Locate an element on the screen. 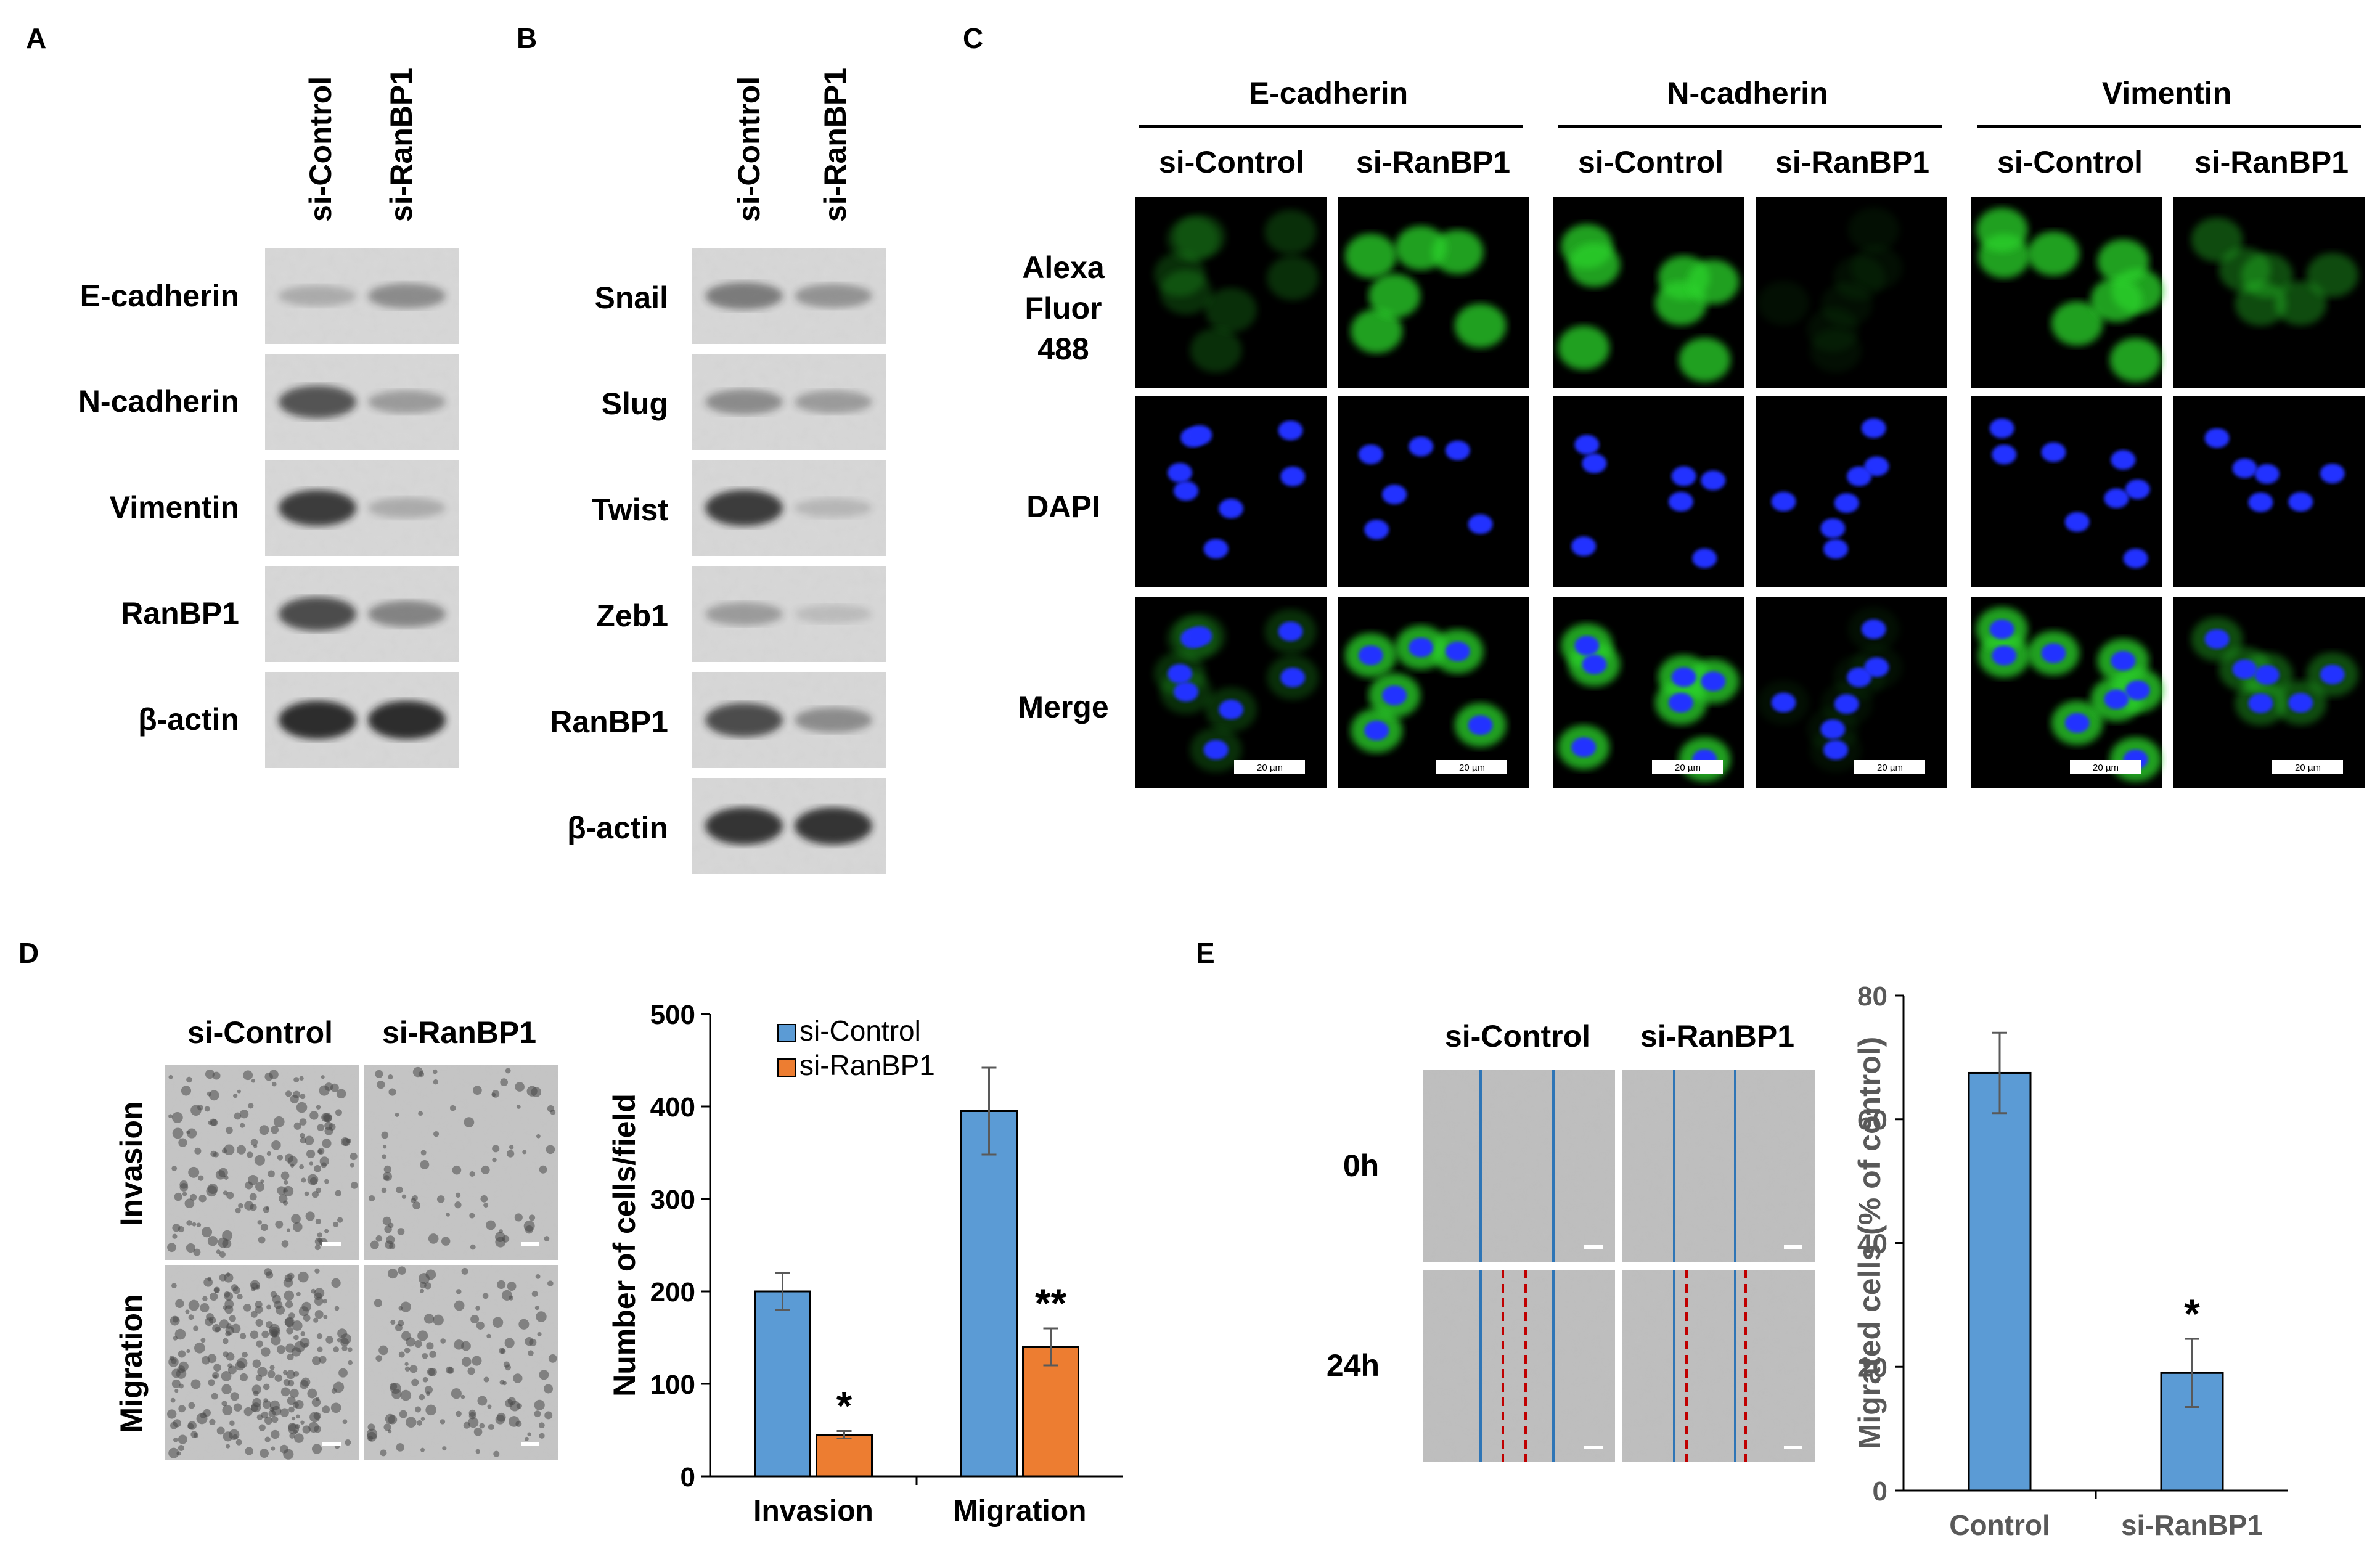 The width and height of the screenshot is (2380, 1546). blot-a-band-n-cadherin-control is located at coordinates (318, 402).